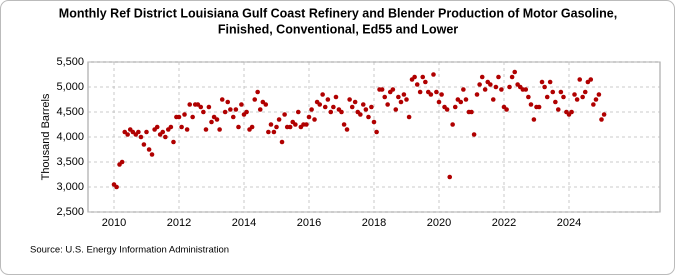  I want to click on x-tick-label: 2016, so click(309, 223).